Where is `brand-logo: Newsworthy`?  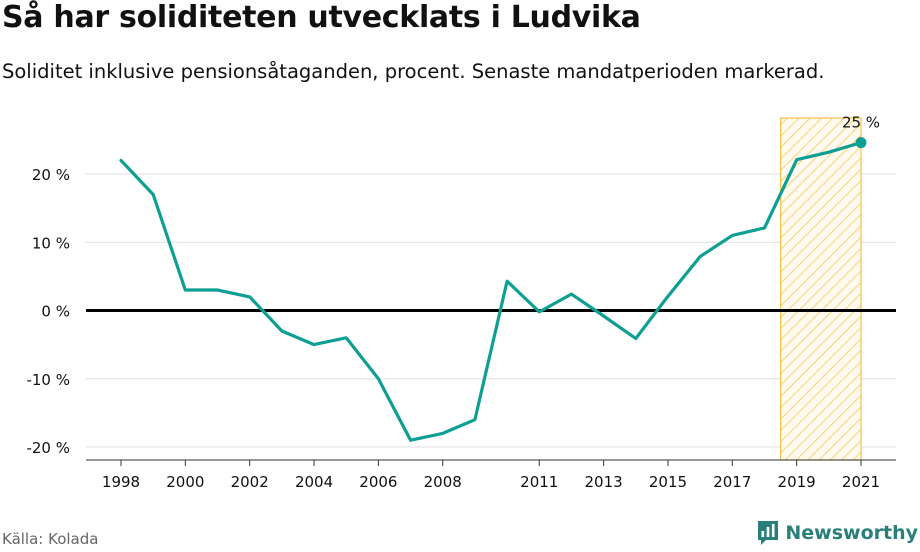
brand-logo: Newsworthy is located at coordinates (837, 533).